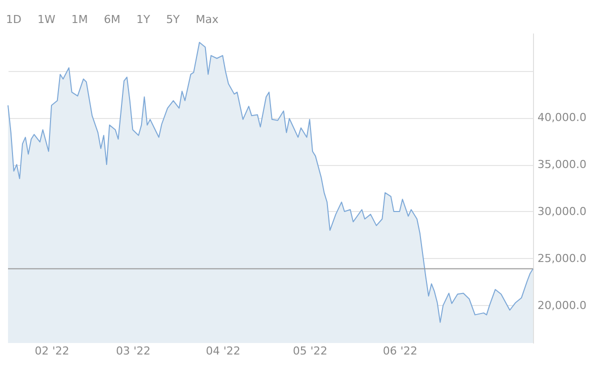 Image resolution: width=600 pixels, height=373 pixels. I want to click on y-tick-label: 35,000.0, so click(562, 165).